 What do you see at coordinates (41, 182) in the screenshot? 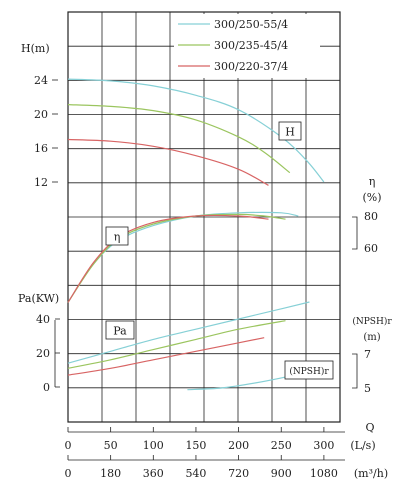
I see `head-tick-12: 12` at bounding box center [41, 182].